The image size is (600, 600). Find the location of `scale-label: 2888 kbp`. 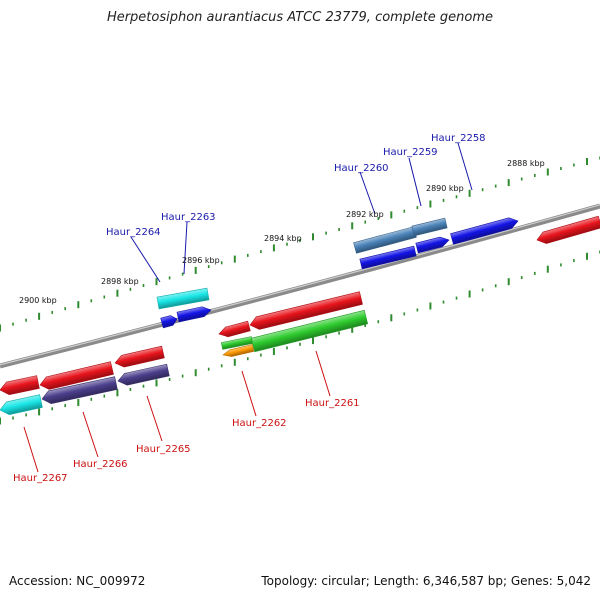

scale-label: 2888 kbp is located at coordinates (526, 163).